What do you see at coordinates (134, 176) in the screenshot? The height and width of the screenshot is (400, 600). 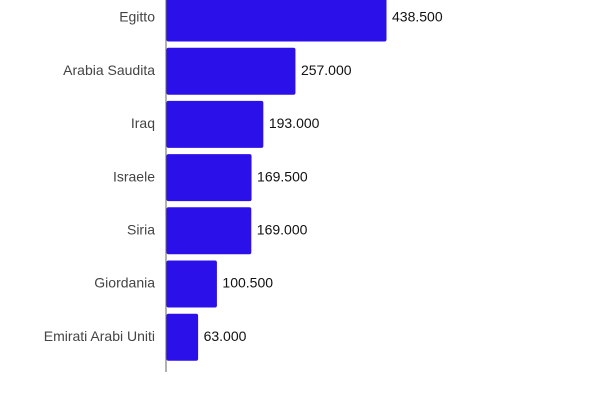 I see `category-label: Israele` at bounding box center [134, 176].